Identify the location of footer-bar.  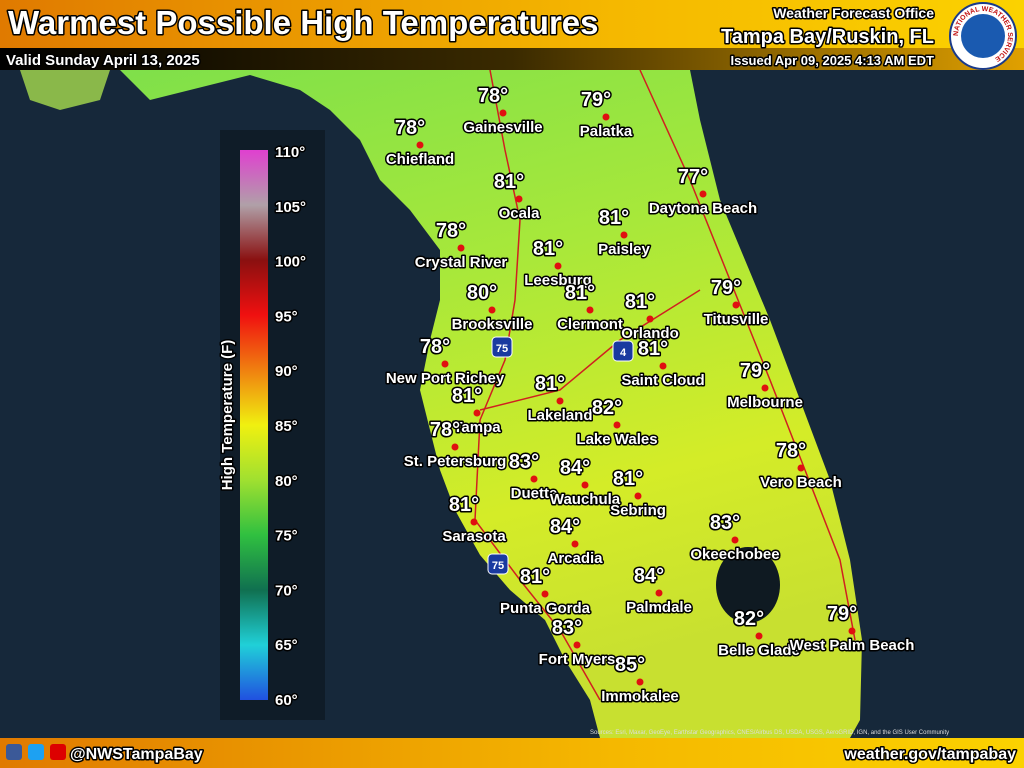
(512, 753).